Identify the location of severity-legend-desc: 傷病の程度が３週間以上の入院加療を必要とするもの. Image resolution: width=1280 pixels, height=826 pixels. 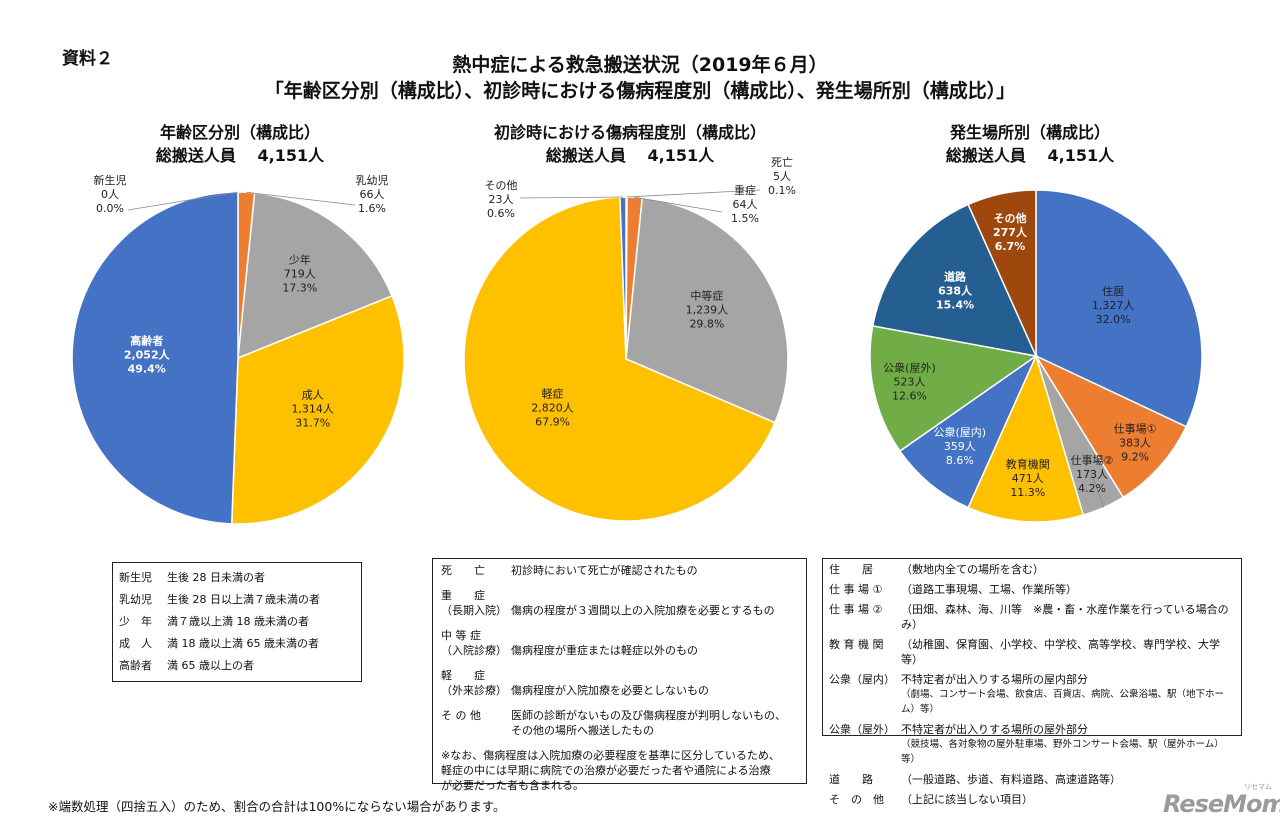
(643, 610).